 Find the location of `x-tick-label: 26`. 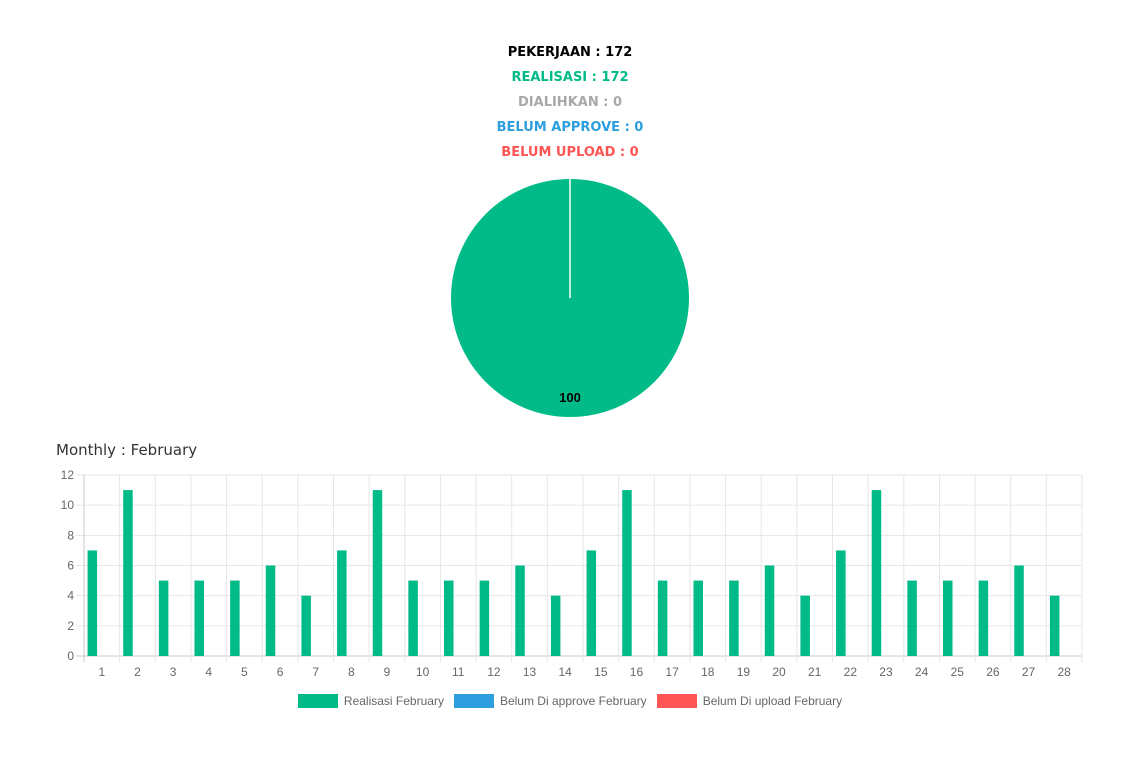

x-tick-label: 26 is located at coordinates (993, 672).